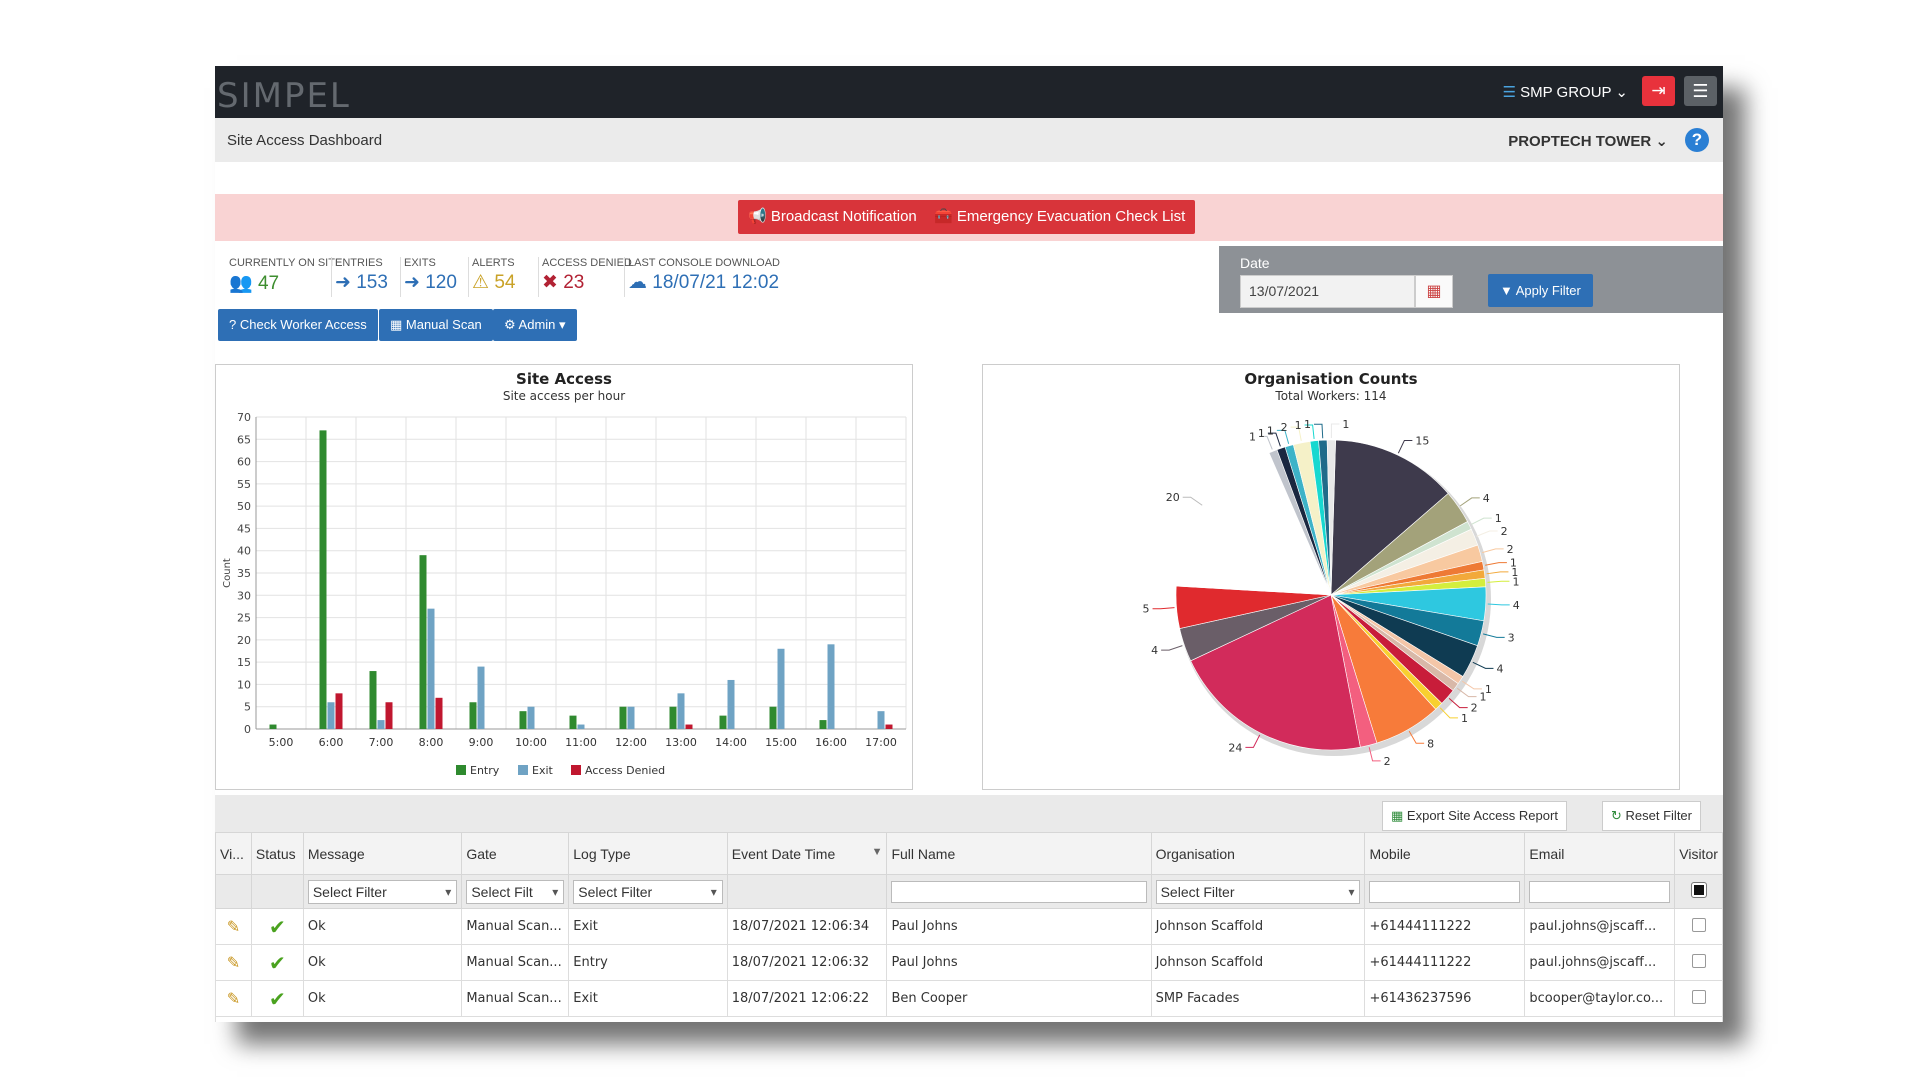  Describe the element at coordinates (372, 282) in the screenshot. I see `stat-number: 153` at that location.